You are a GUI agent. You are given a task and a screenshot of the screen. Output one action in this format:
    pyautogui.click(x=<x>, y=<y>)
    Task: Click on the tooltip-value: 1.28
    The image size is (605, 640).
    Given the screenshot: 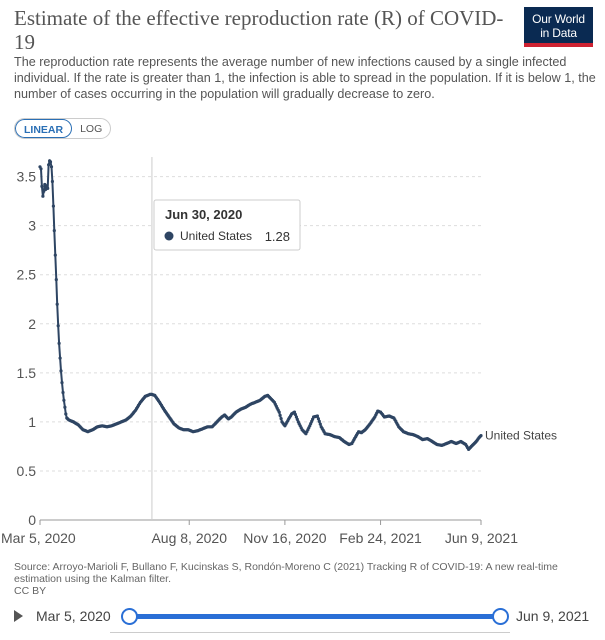 What is the action you would take?
    pyautogui.click(x=277, y=236)
    